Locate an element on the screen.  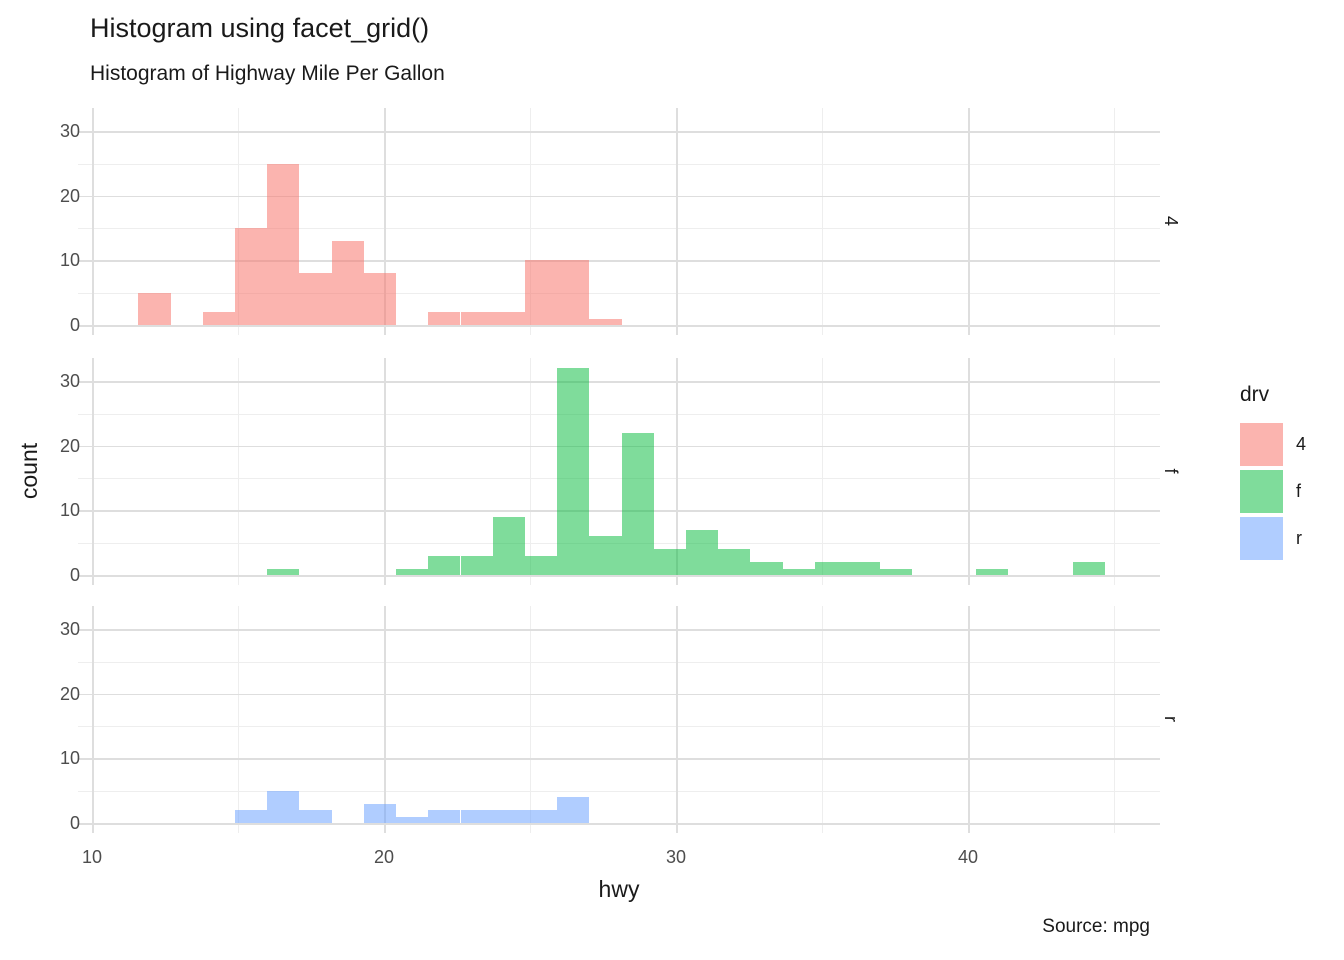
legend-label-f: f is located at coordinates (1299, 491).